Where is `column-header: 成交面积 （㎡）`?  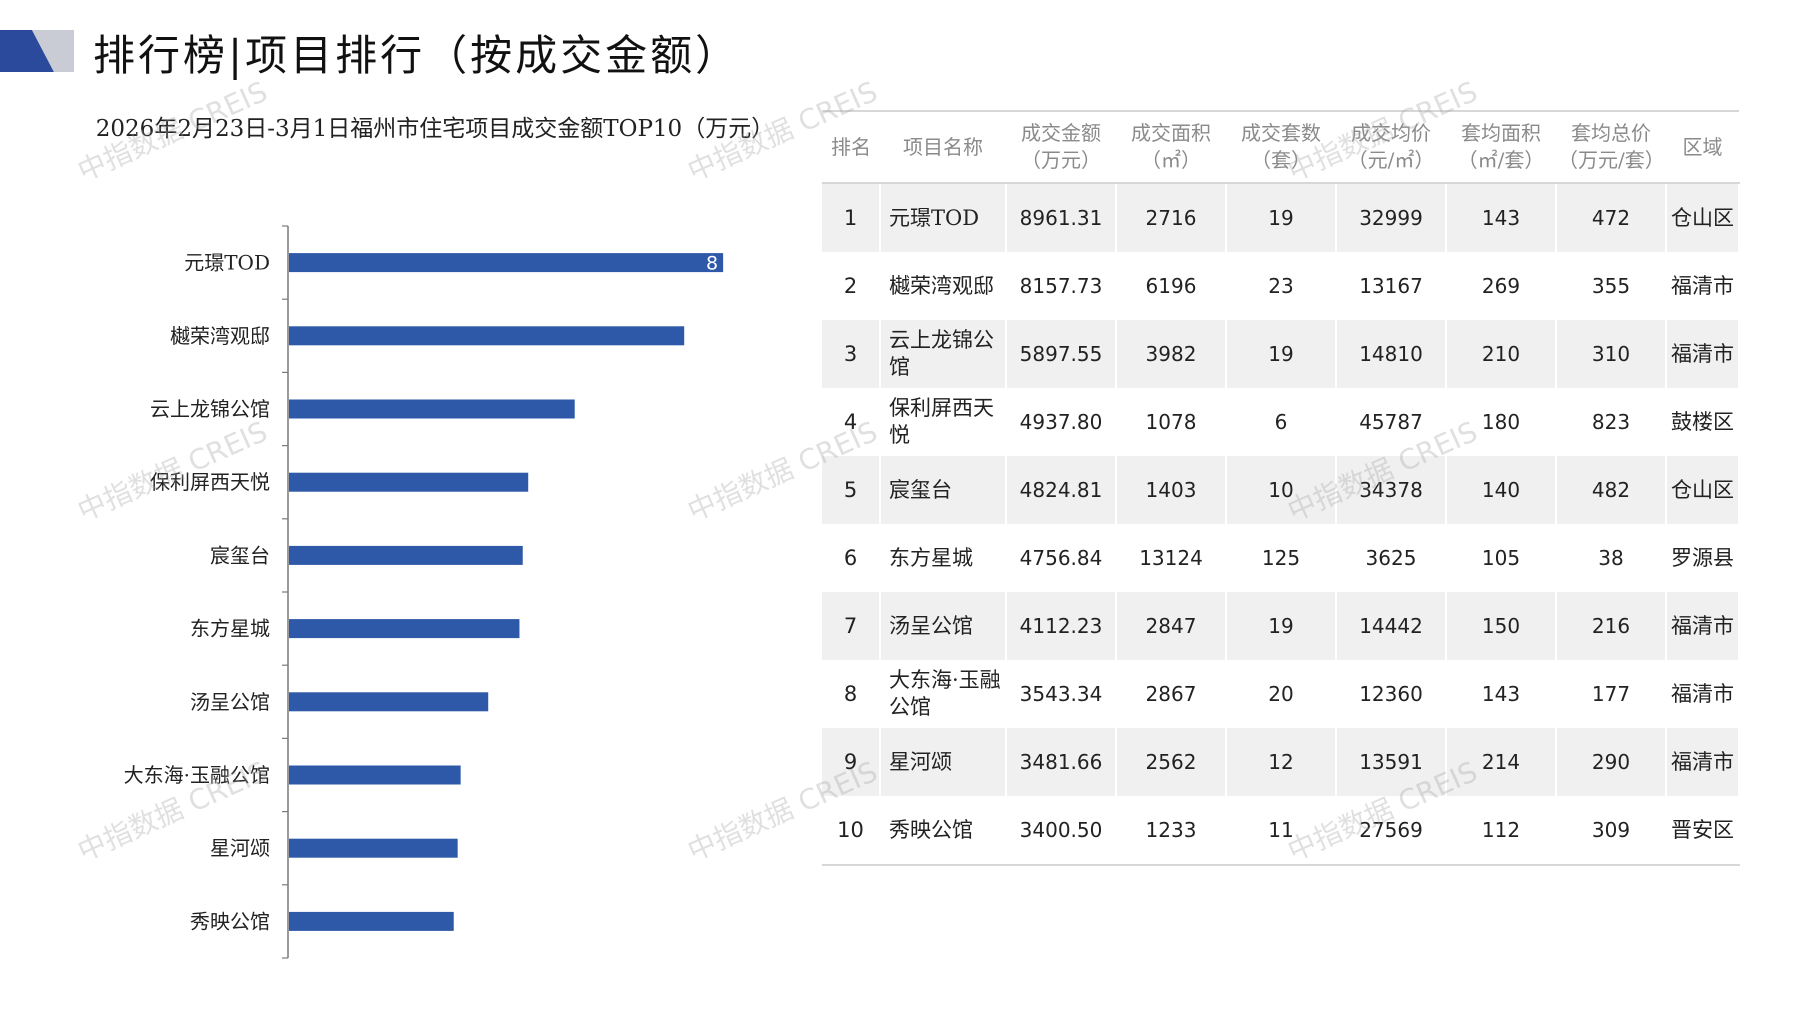
column-header: 成交面积 （㎡） is located at coordinates (1171, 147).